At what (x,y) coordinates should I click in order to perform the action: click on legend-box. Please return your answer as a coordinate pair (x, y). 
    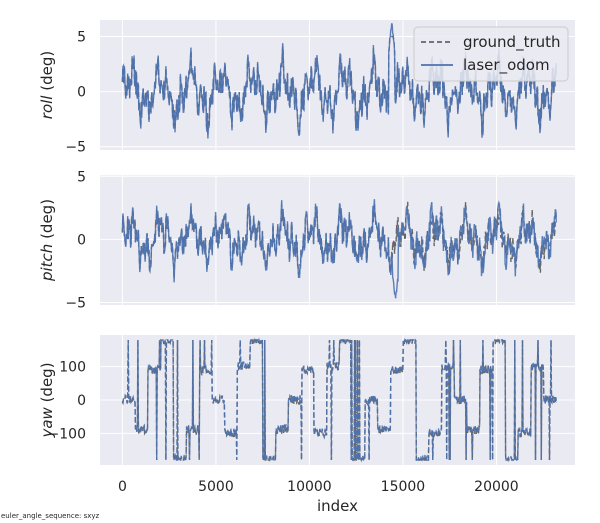
    Looking at the image, I should click on (491, 54).